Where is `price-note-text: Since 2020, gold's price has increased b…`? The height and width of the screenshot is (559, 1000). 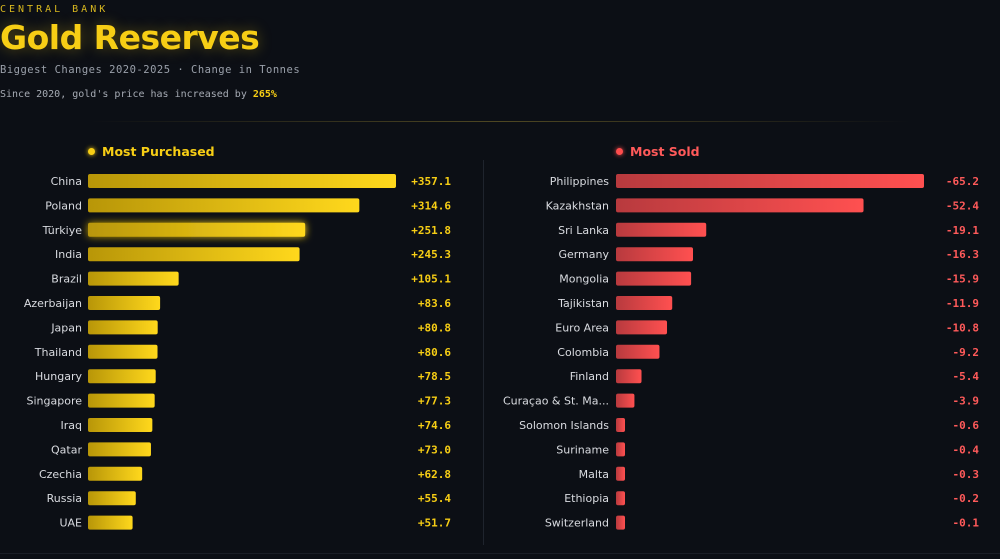 price-note-text: Since 2020, gold's price has increased b… is located at coordinates (126, 94).